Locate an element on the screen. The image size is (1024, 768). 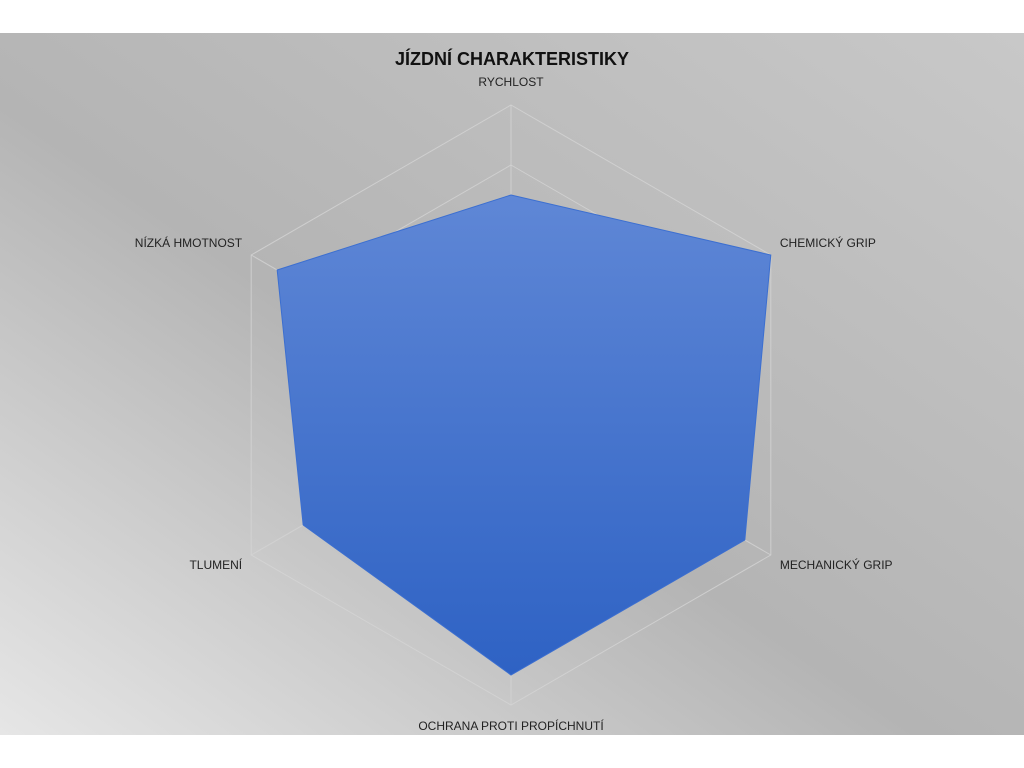
axis-label: TLUMENÍ is located at coordinates (215, 564).